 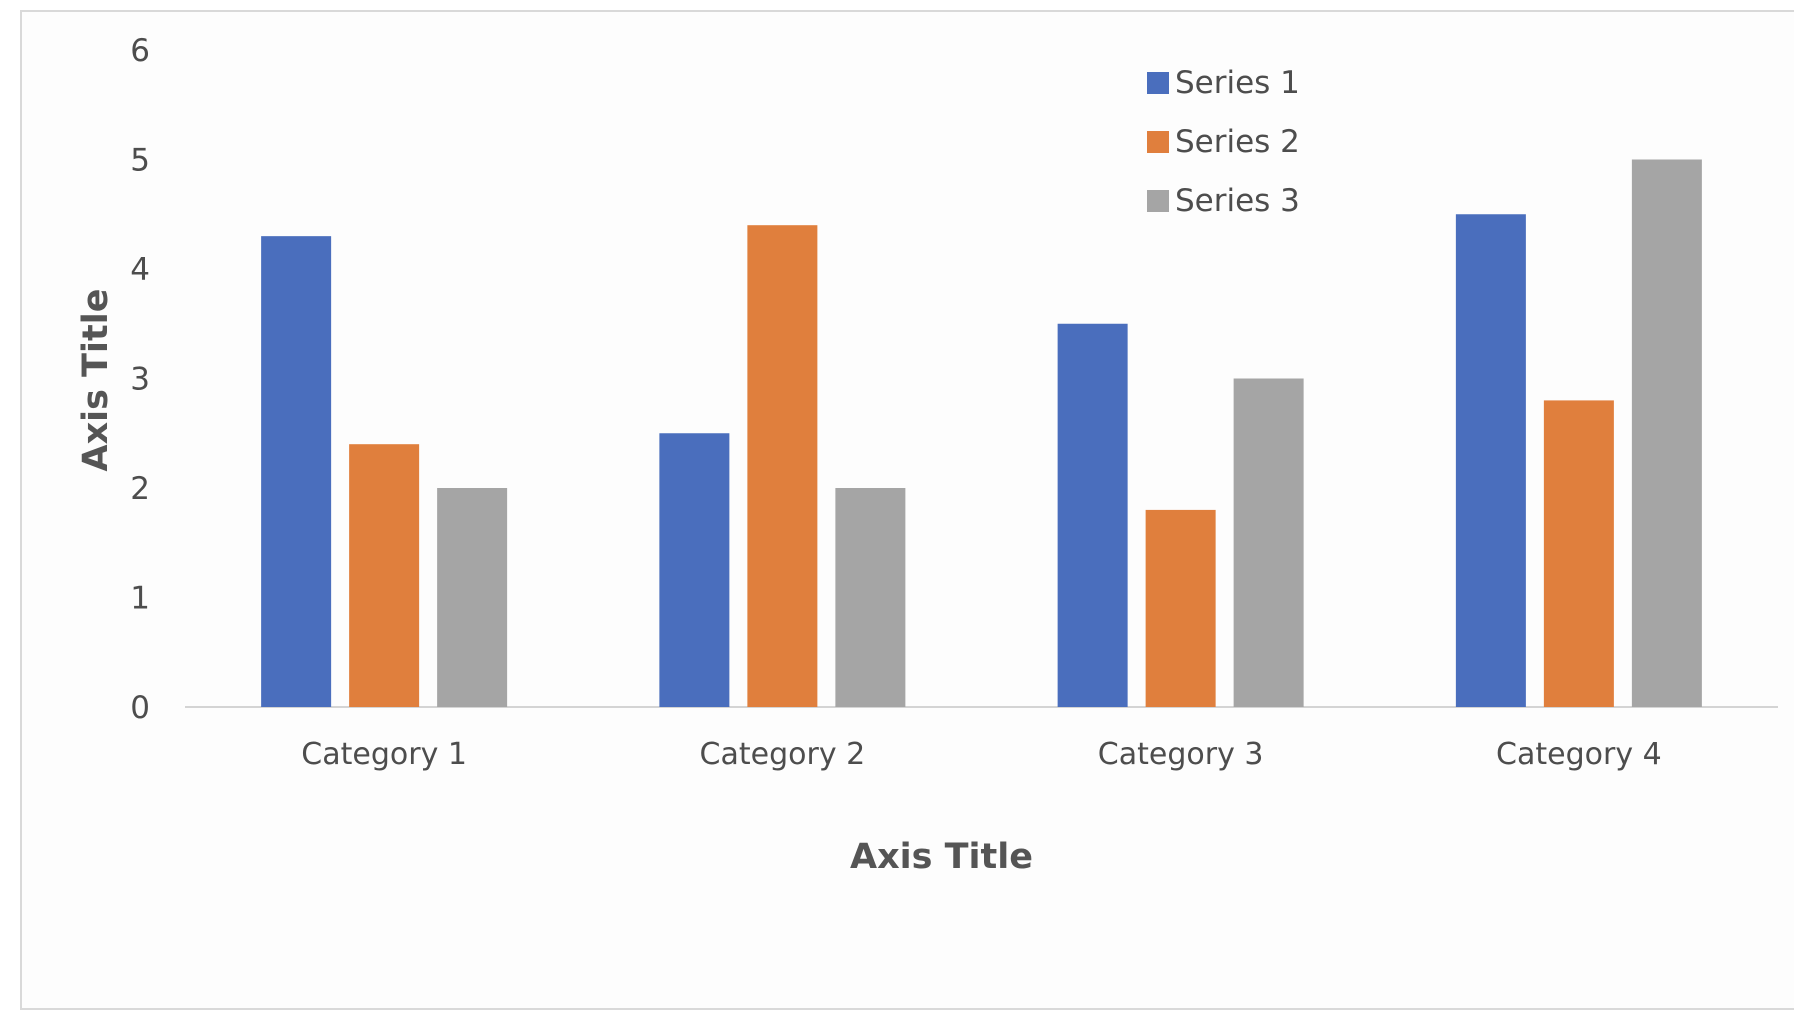 I want to click on x-tick-label: Category 4, so click(x=1579, y=754).